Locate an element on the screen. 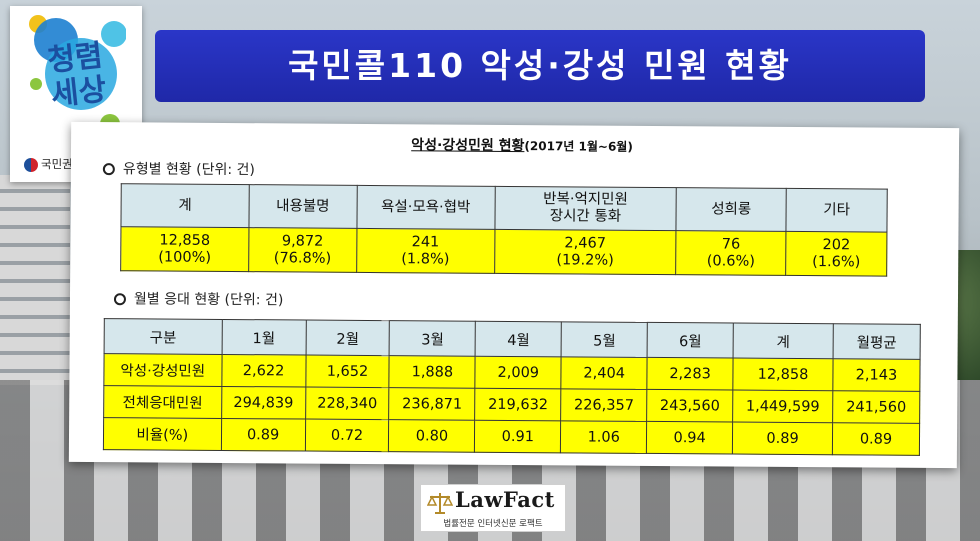 The width and height of the screenshot is (980, 541). value-cell: 0.91 is located at coordinates (517, 436).